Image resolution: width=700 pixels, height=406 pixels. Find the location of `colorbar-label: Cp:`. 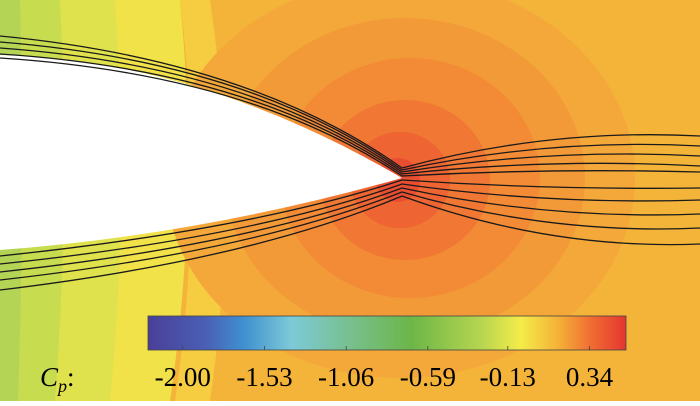

colorbar-label: Cp: is located at coordinates (57, 379).